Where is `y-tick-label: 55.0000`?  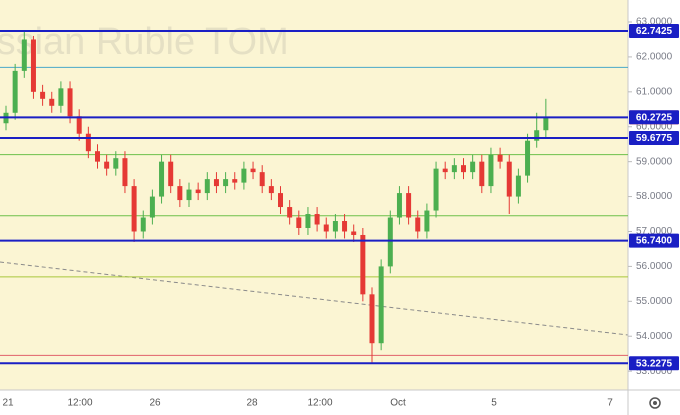 y-tick-label: 55.0000 is located at coordinates (654, 301).